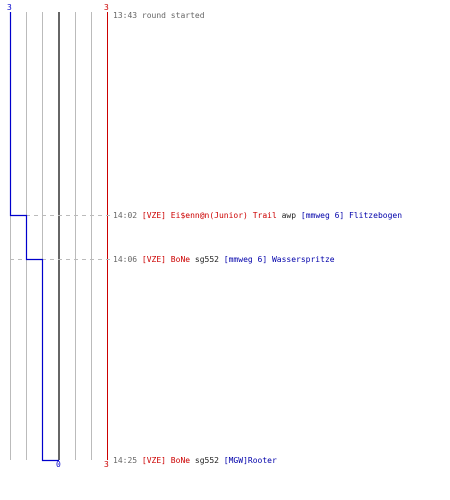 The height and width of the screenshot is (500, 450). Describe the element at coordinates (34, 237) in the screenshot. I see `blue-team-step-line` at that location.